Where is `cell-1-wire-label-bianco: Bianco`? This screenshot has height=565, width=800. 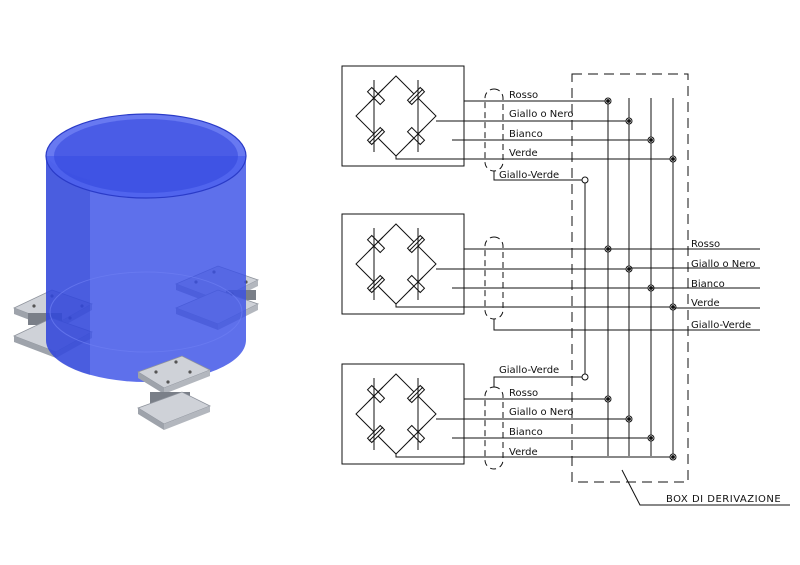
cell-1-wire-label-bianco: Bianco is located at coordinates (526, 134).